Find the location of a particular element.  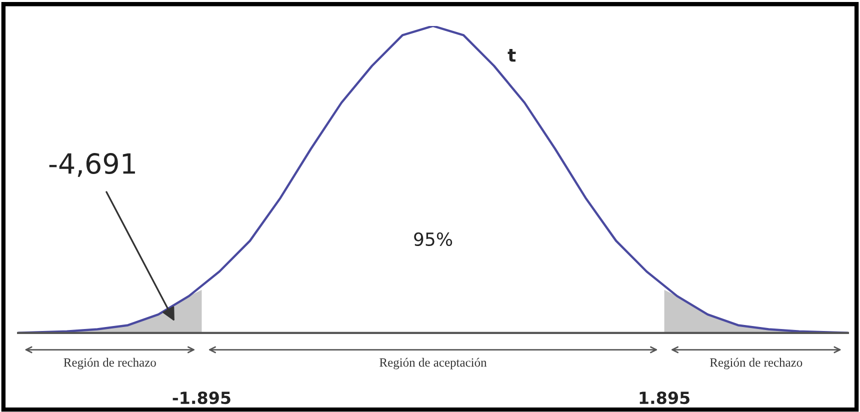

x-tick-label: 1.895 is located at coordinates (665, 398).